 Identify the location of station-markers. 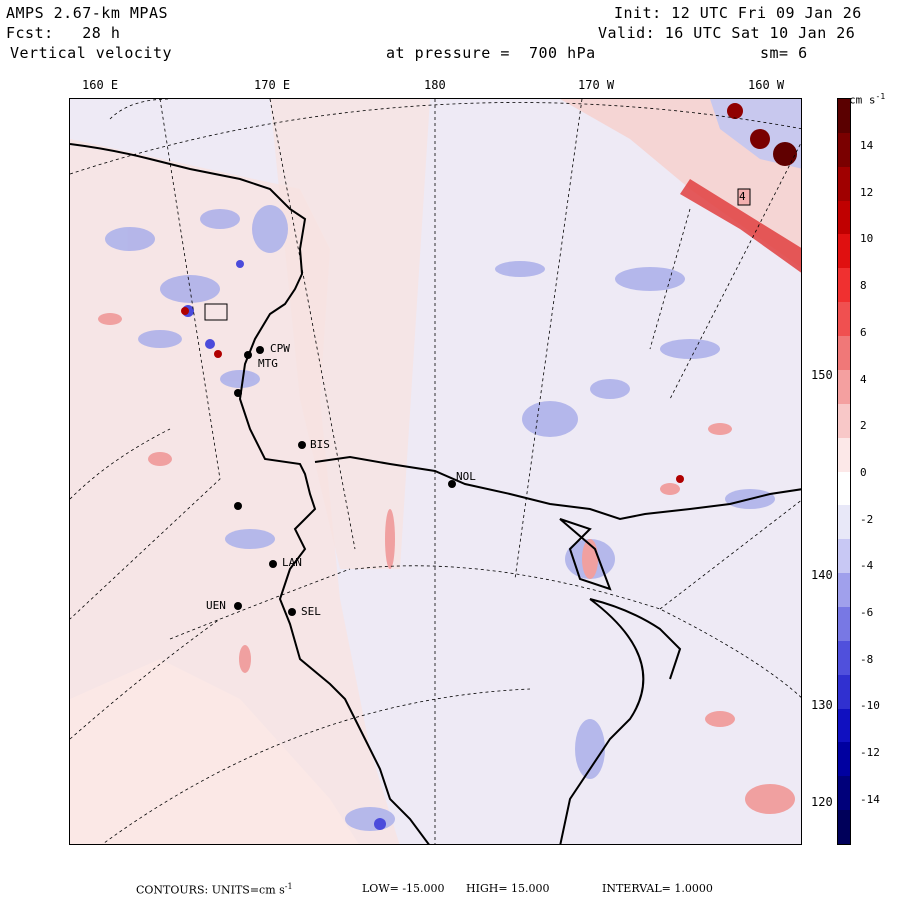
(345, 481).